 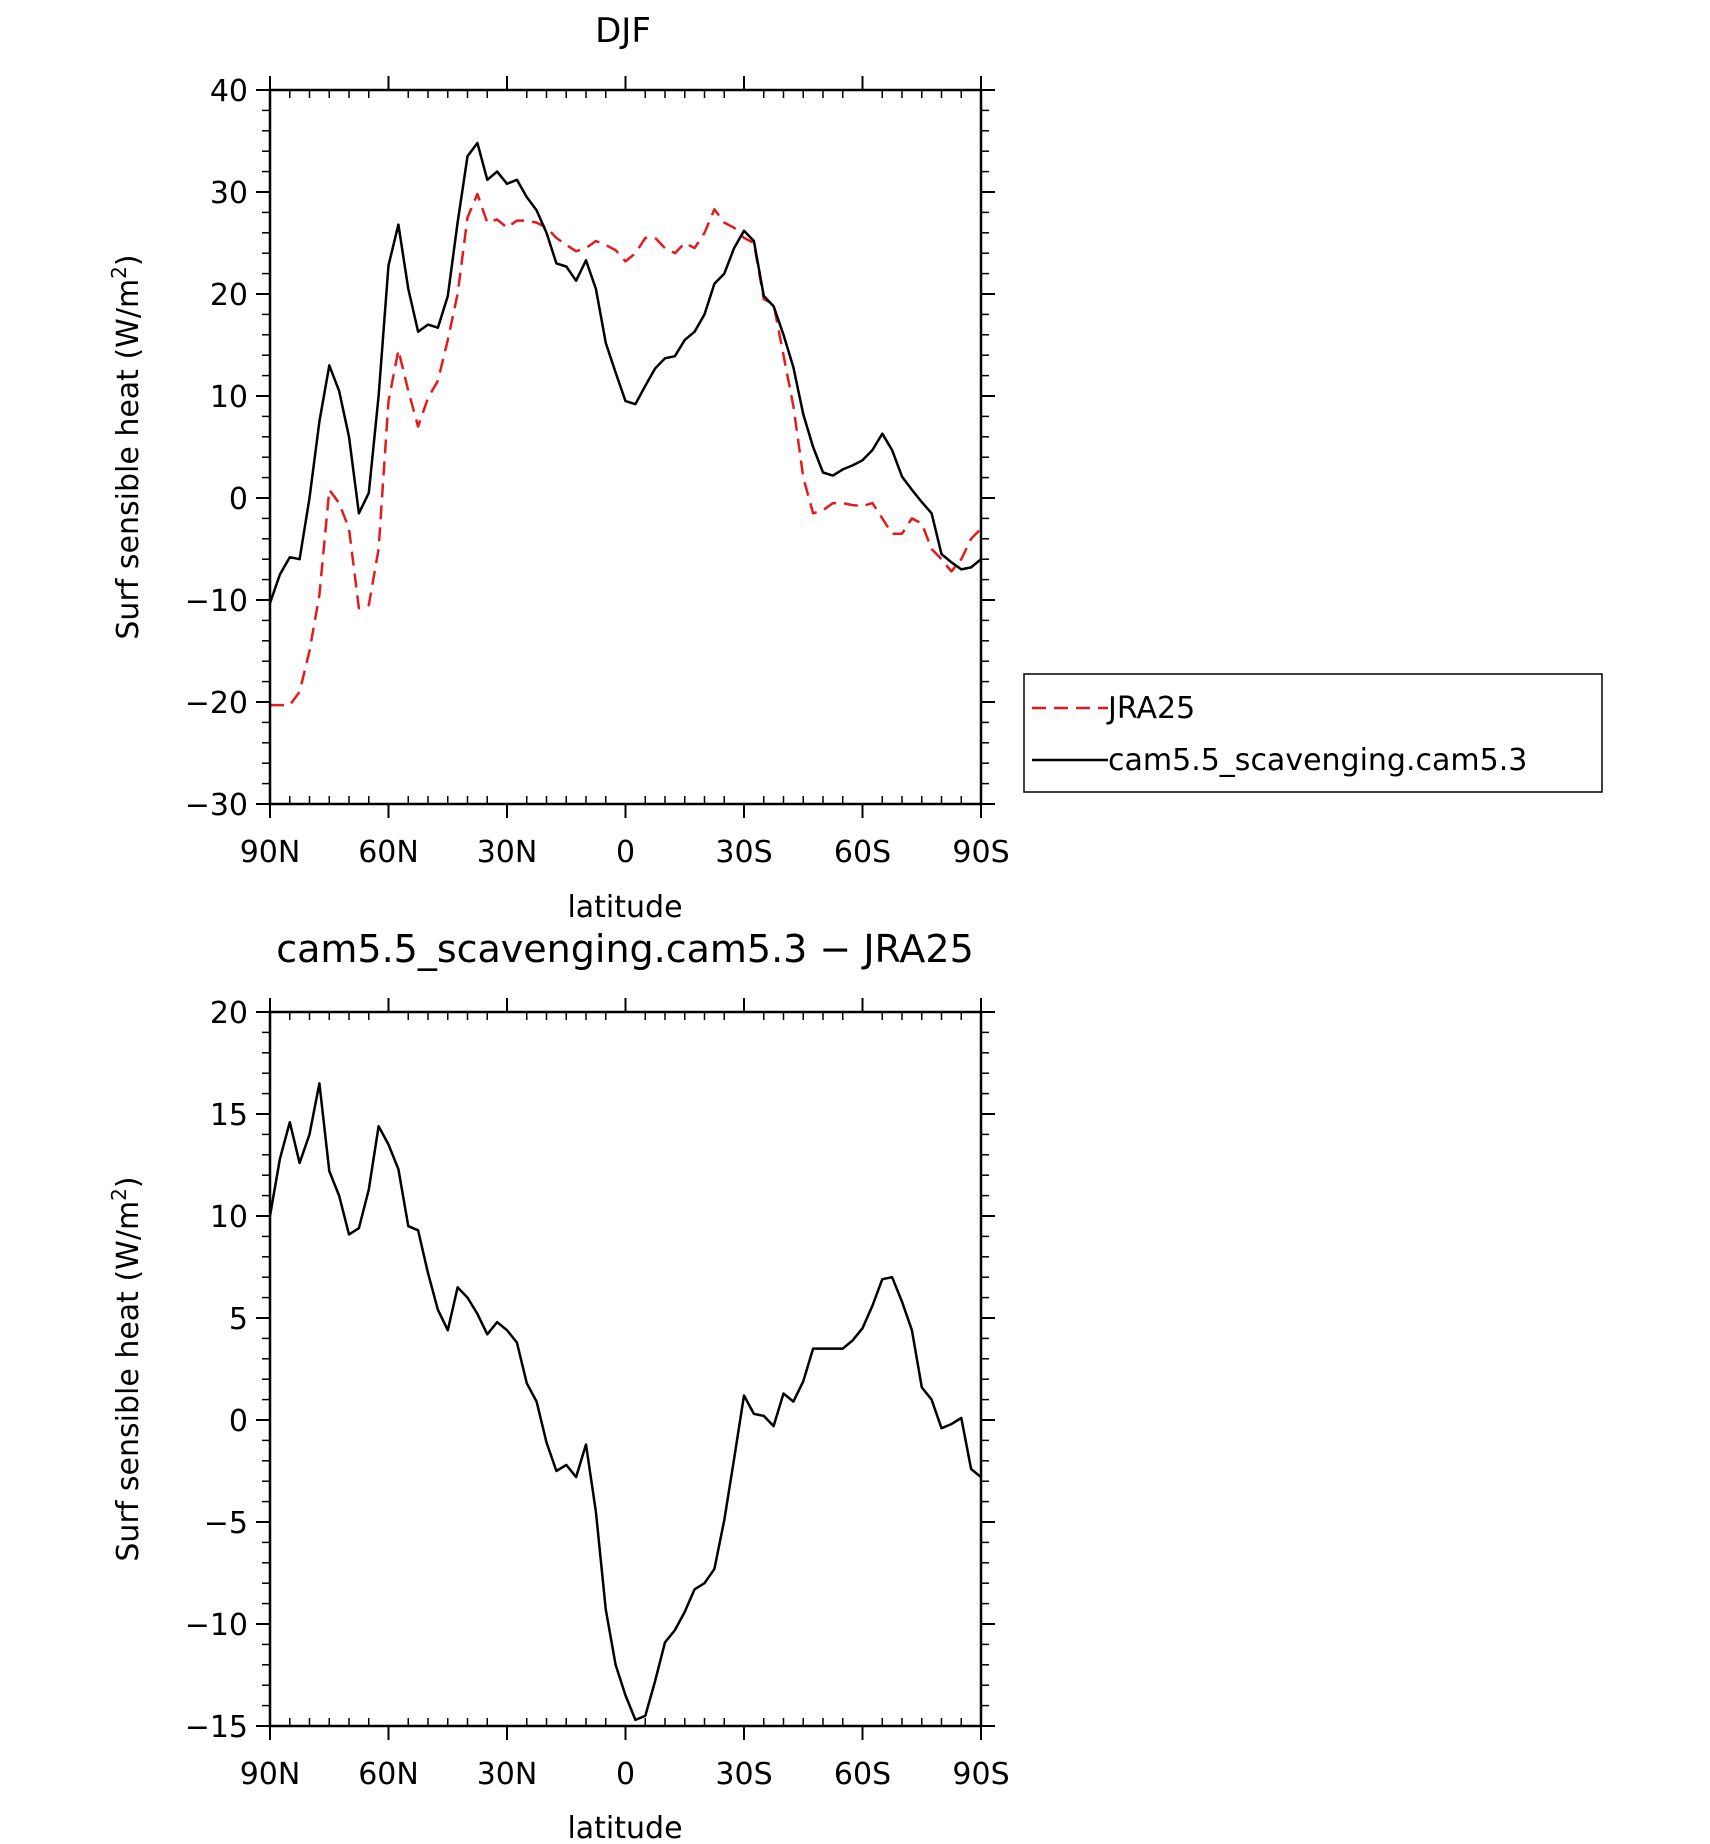 What do you see at coordinates (1150, 708) in the screenshot?
I see `legend-label-jra25: JRA25` at bounding box center [1150, 708].